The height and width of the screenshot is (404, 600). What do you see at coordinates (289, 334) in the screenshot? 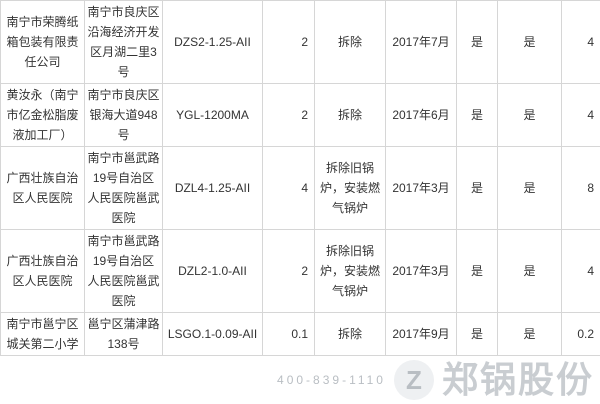
I see `cell-tonnage: 0.1` at bounding box center [289, 334].